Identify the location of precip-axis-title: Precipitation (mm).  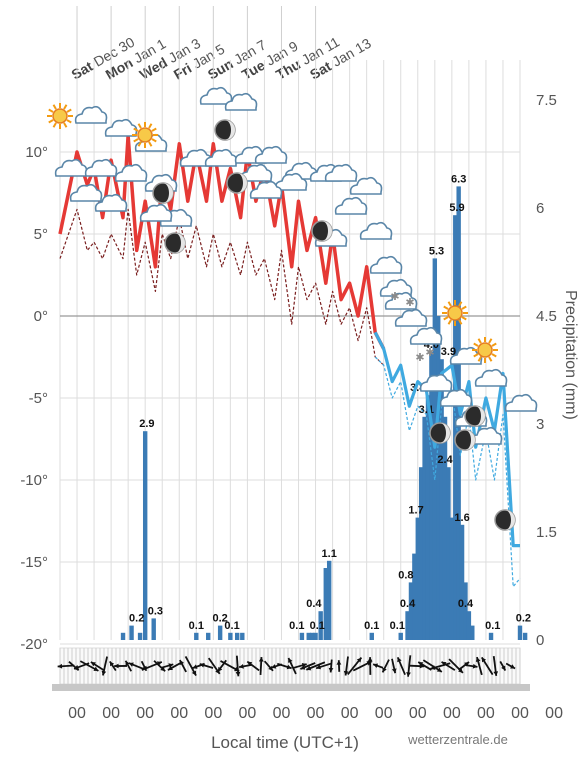
(570, 355).